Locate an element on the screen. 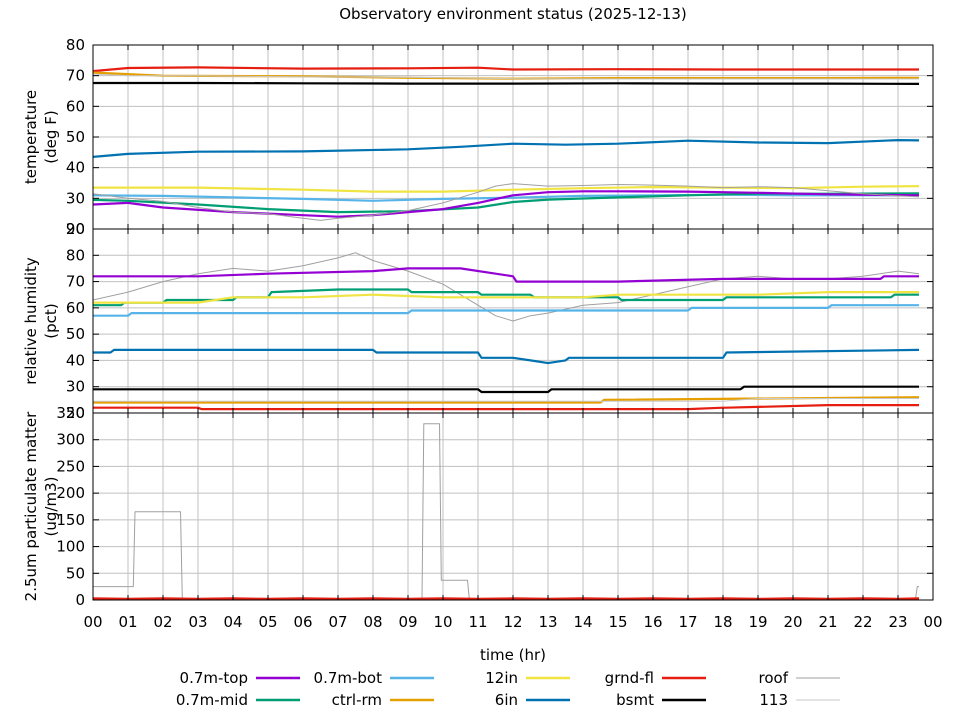 This screenshot has width=960, height=720. x-axis-label: time (hr) is located at coordinates (513, 655).